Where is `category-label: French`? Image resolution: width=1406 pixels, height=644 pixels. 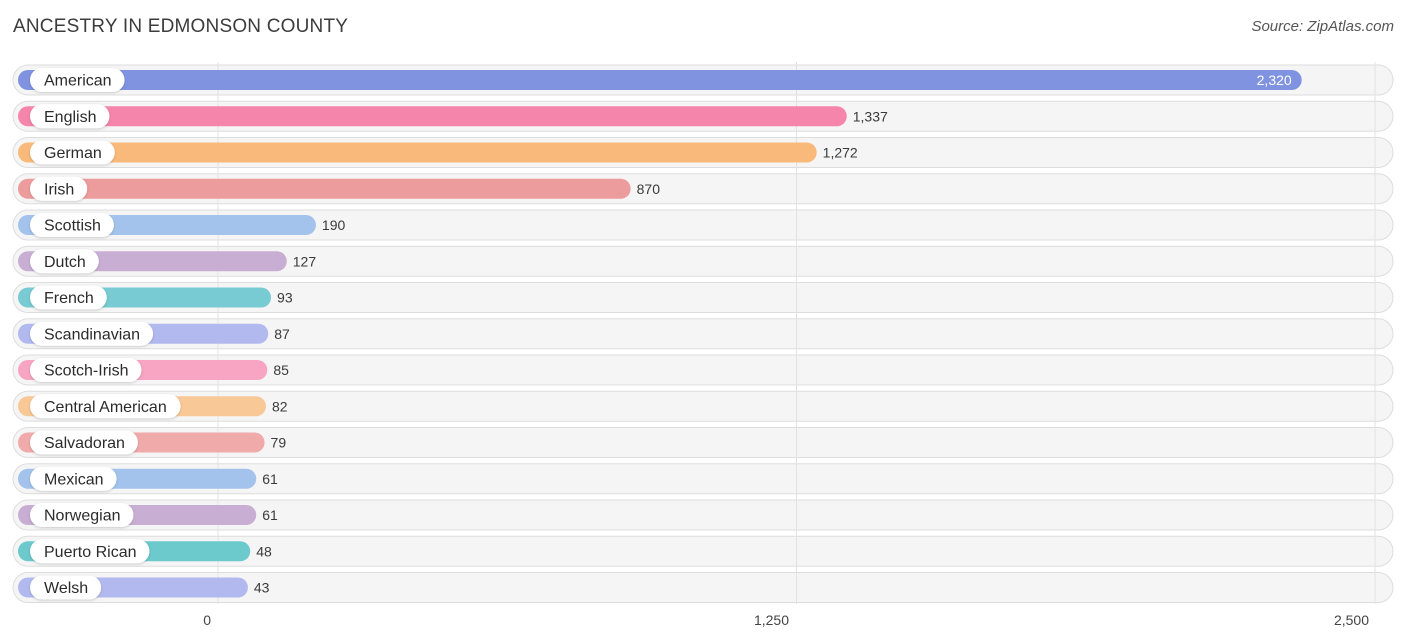 category-label: French is located at coordinates (69, 298).